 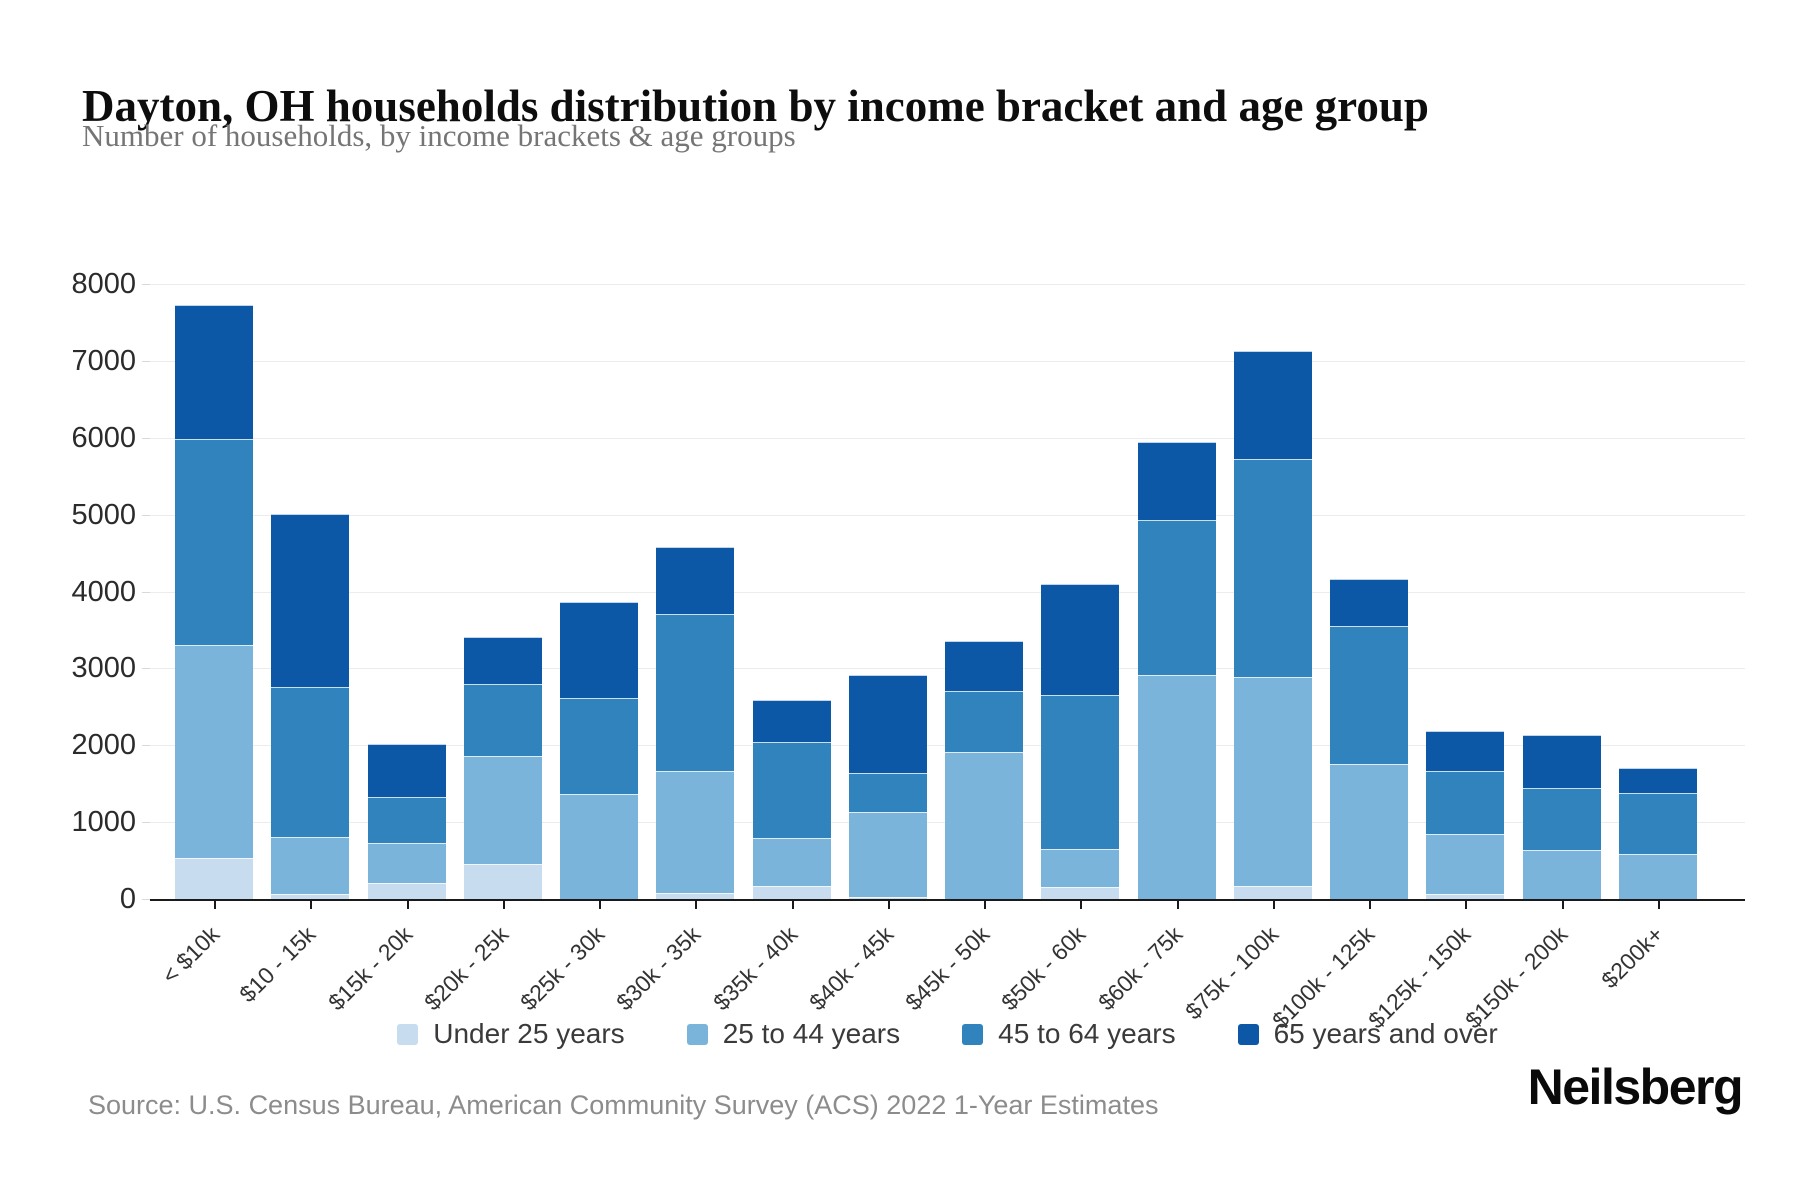 I want to click on legend-item: Under 25 years, so click(x=511, y=1034).